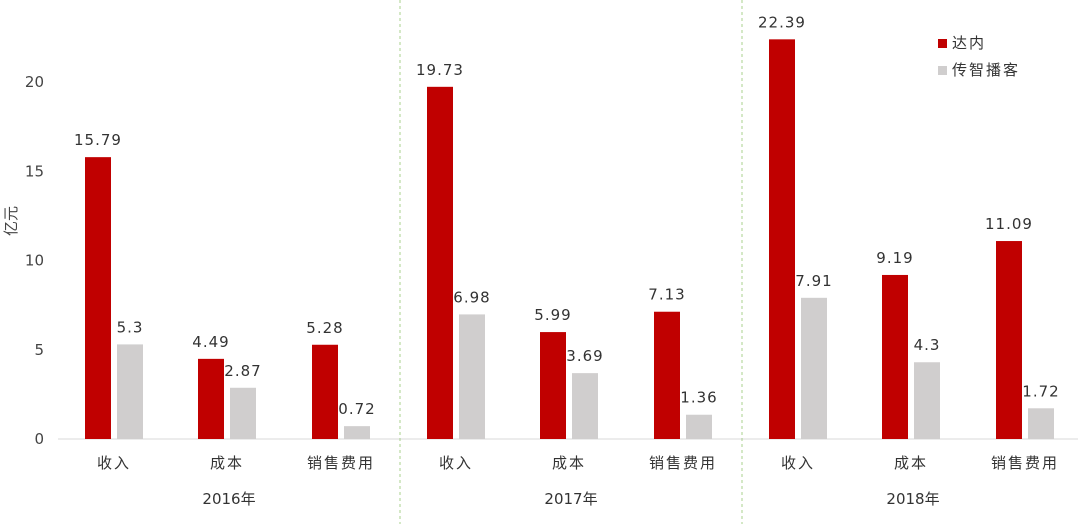 This screenshot has height=528, width=1080. Describe the element at coordinates (912, 499) in the screenshot. I see `group-label: 2018年` at that location.